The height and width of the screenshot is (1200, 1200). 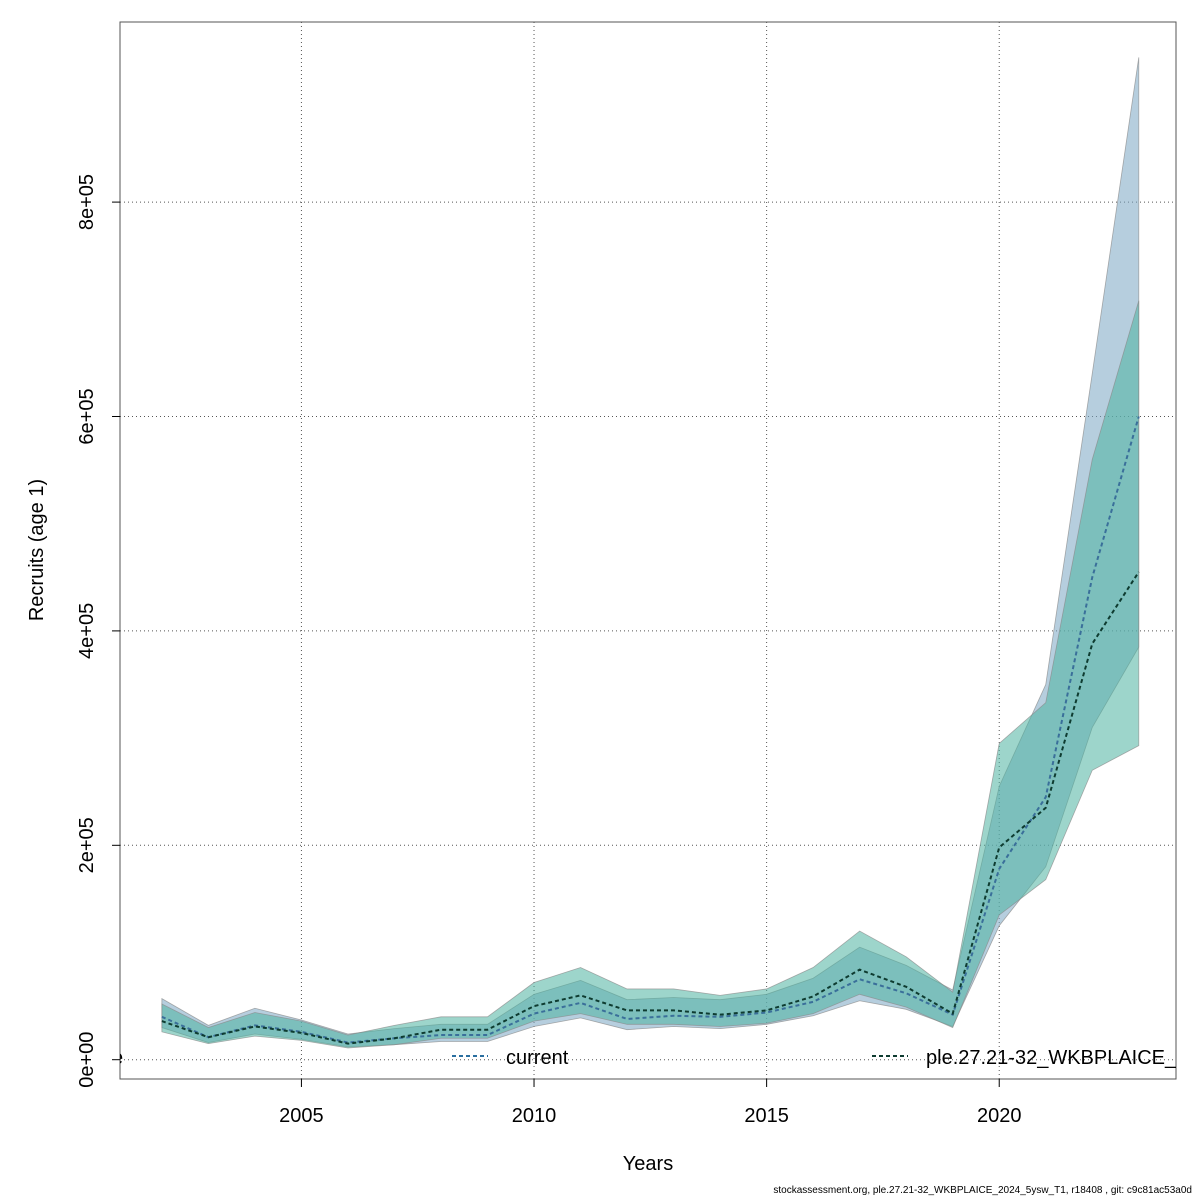 I want to click on x-tick-label-2: 2015, so click(x=766, y=1116).